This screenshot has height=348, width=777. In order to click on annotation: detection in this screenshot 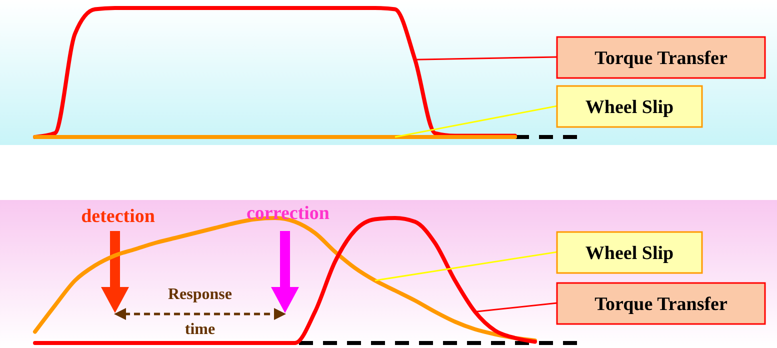, I will do `click(118, 216)`.